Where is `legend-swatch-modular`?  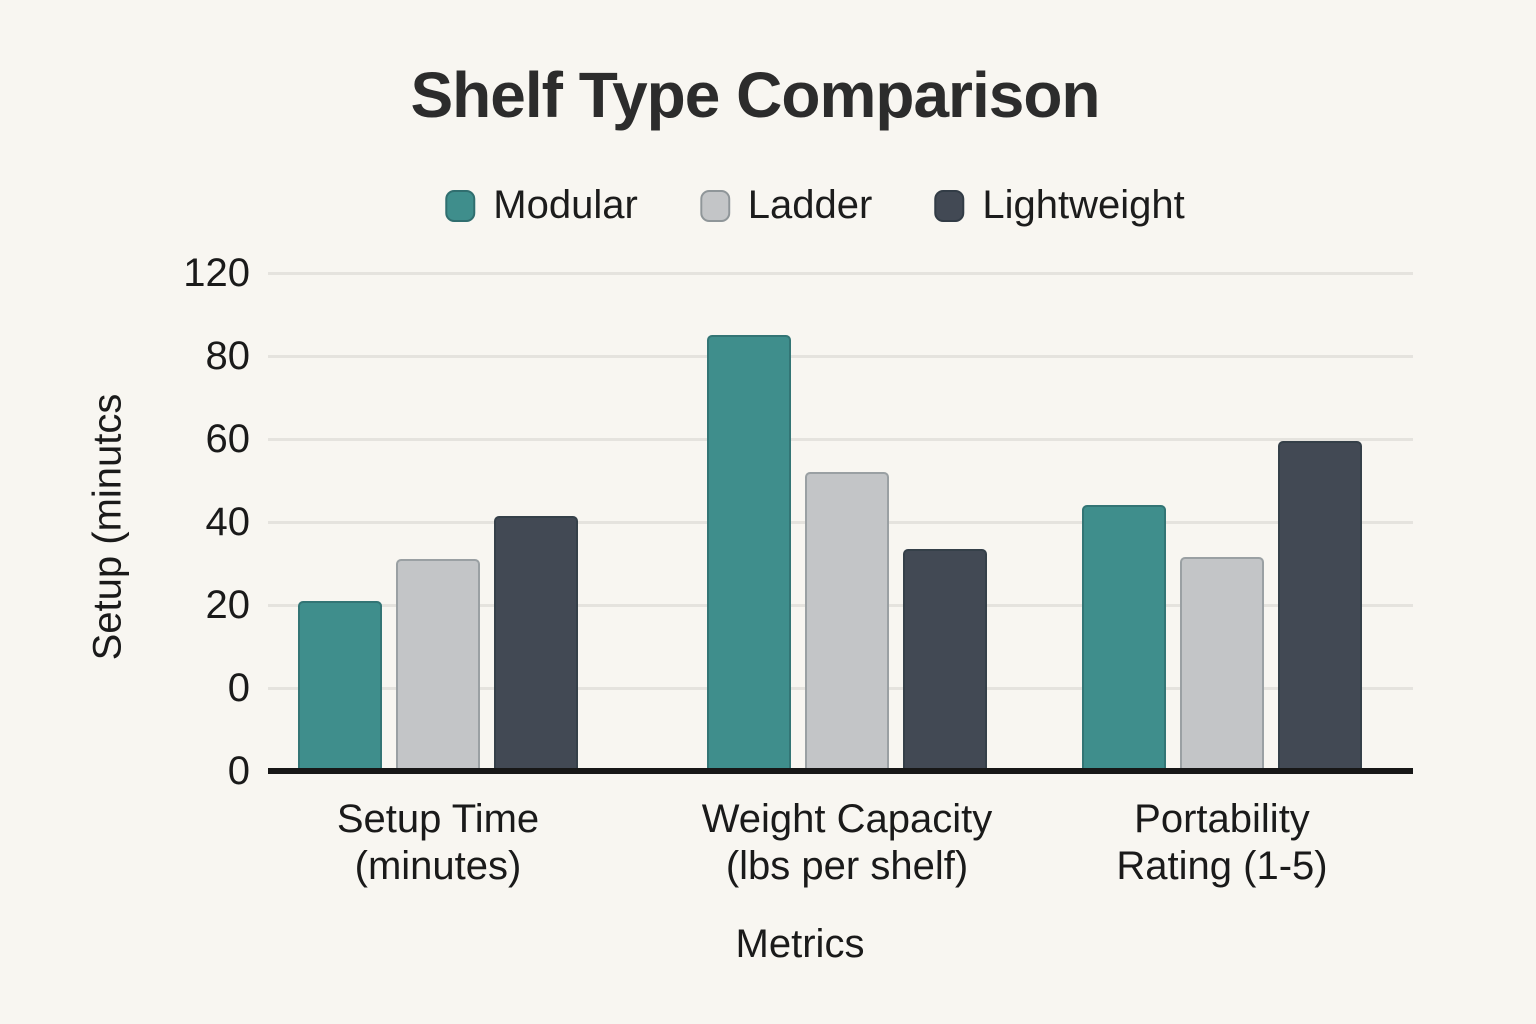
legend-swatch-modular is located at coordinates (460, 205).